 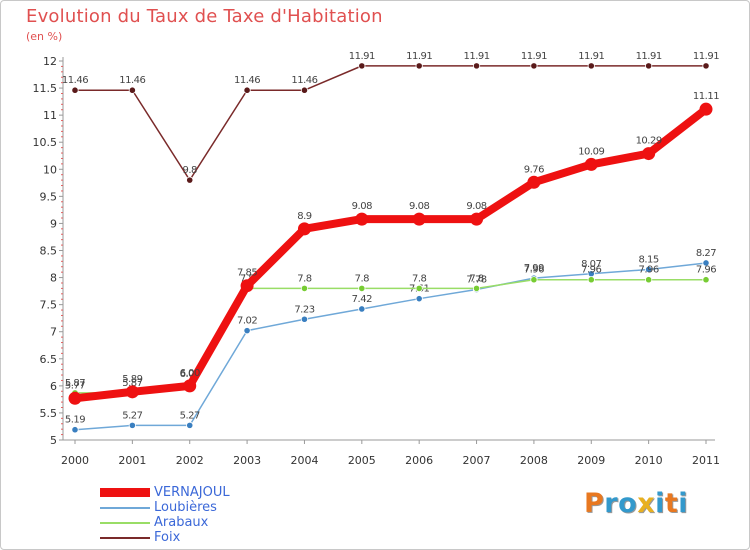 I want to click on legend-swatch-foix, so click(x=125, y=538).